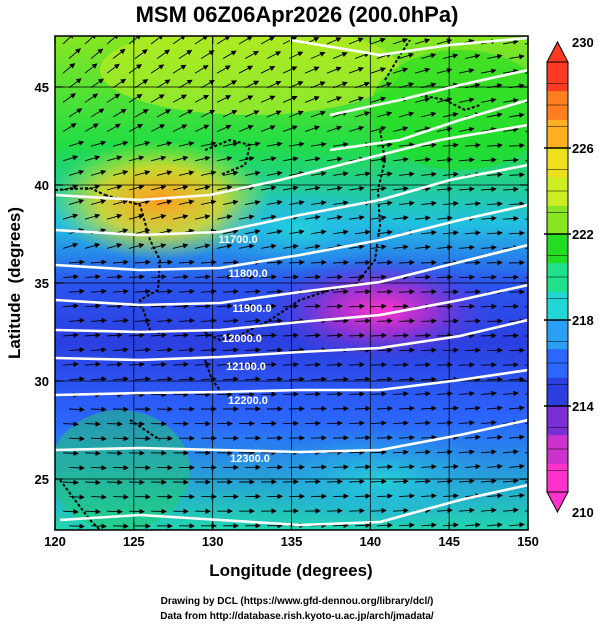  Describe the element at coordinates (42, 283) in the screenshot. I see `y-tick-label: 35` at that location.